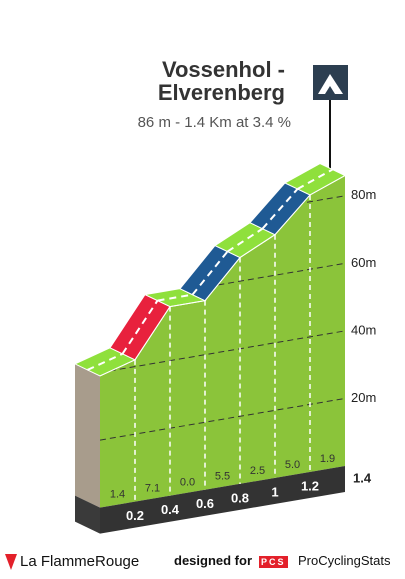 This screenshot has height=579, width=405. I want to click on designed-for: designed for, so click(213, 560).